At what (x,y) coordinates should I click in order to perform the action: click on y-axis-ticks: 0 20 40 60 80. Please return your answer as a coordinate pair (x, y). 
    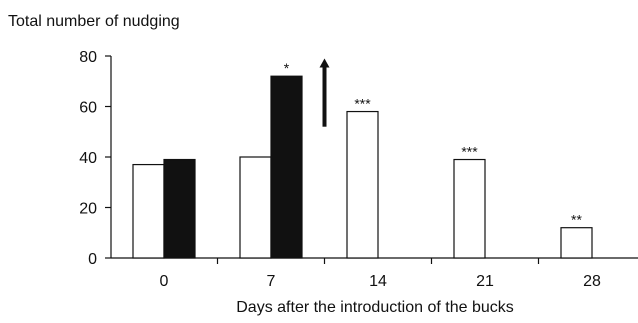
    Looking at the image, I should click on (95, 158).